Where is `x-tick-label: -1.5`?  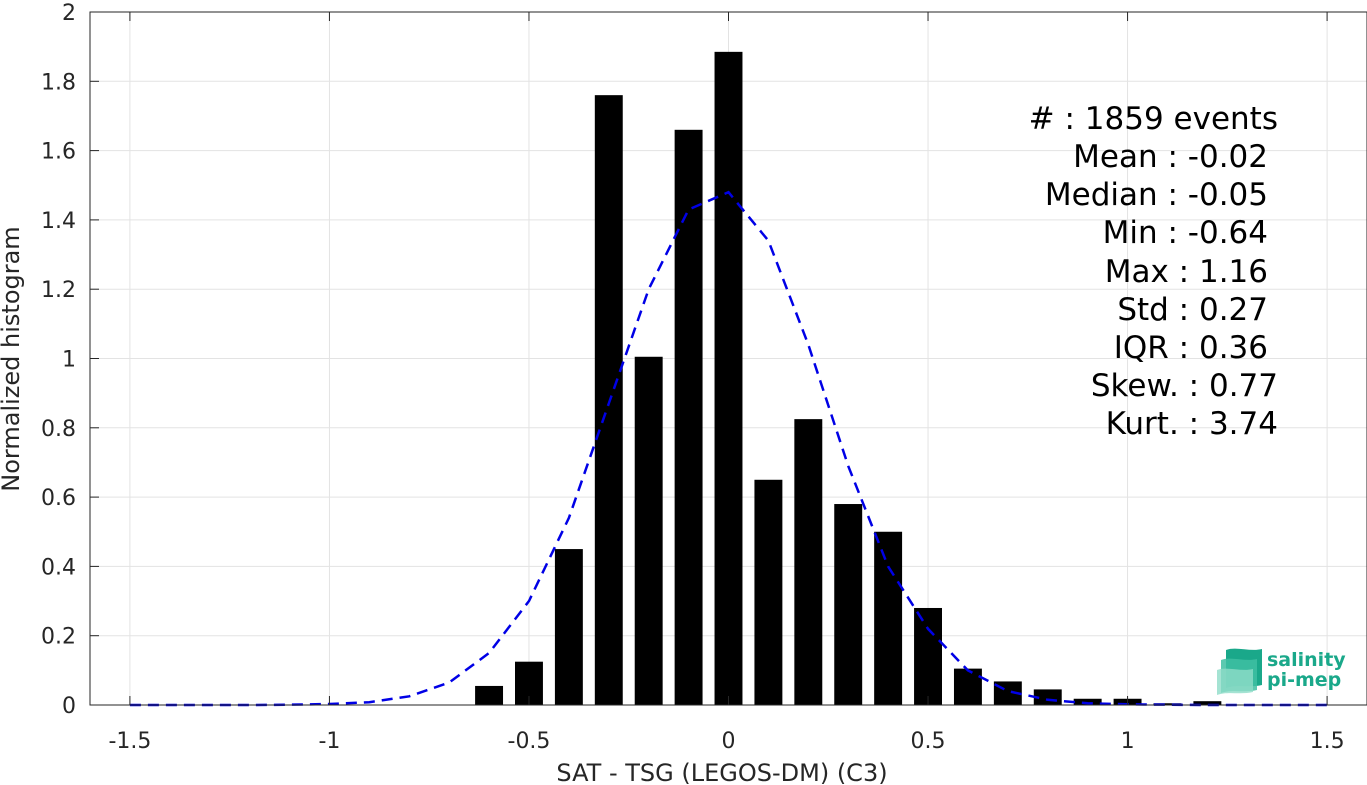
x-tick-label: -1.5 is located at coordinates (129, 741).